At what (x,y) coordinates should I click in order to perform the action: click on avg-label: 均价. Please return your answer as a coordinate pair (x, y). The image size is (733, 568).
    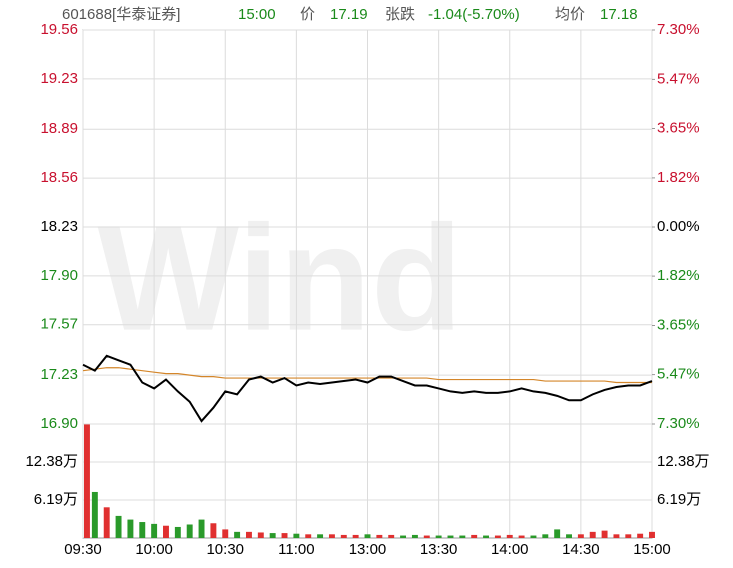
    Looking at the image, I should click on (570, 14).